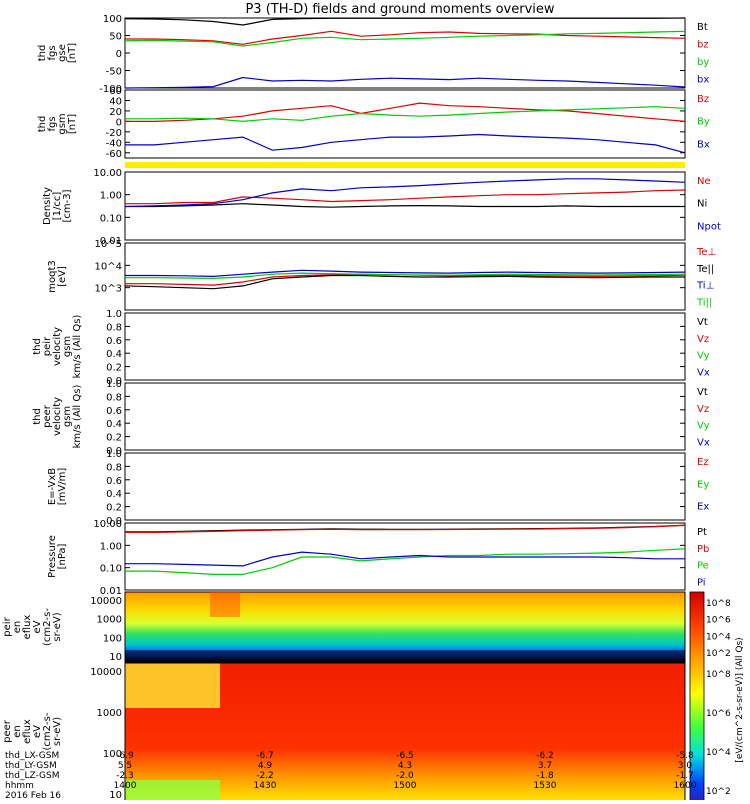 This screenshot has height=804, width=750. Describe the element at coordinates (405, 37) in the screenshot. I see `series-line-bz` at that location.